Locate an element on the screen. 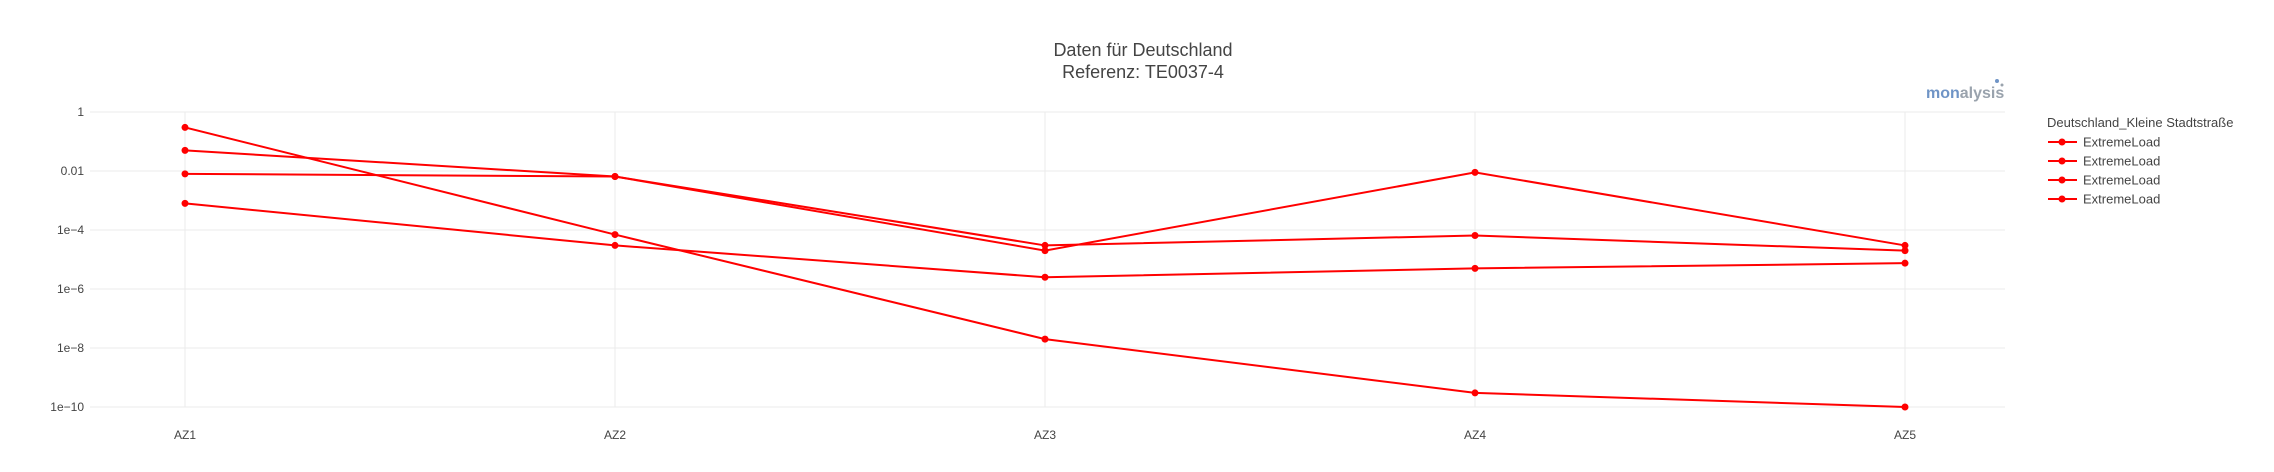 This screenshot has width=2274, height=472. y-tick-label: 1e−8 is located at coordinates (70, 348).